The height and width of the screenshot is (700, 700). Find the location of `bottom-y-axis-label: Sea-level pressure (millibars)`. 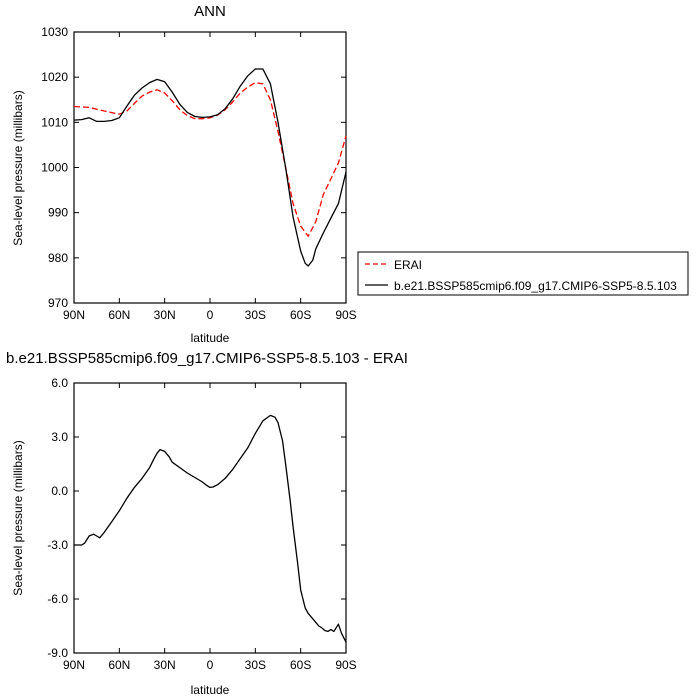

bottom-y-axis-label: Sea-level pressure (millibars) is located at coordinates (18, 517).